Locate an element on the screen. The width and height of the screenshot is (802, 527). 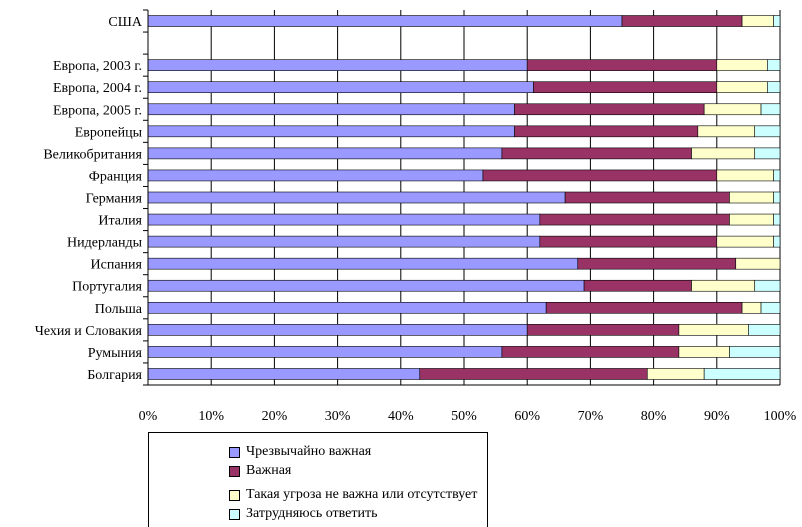
x-tick-label: 30% is located at coordinates (338, 416).